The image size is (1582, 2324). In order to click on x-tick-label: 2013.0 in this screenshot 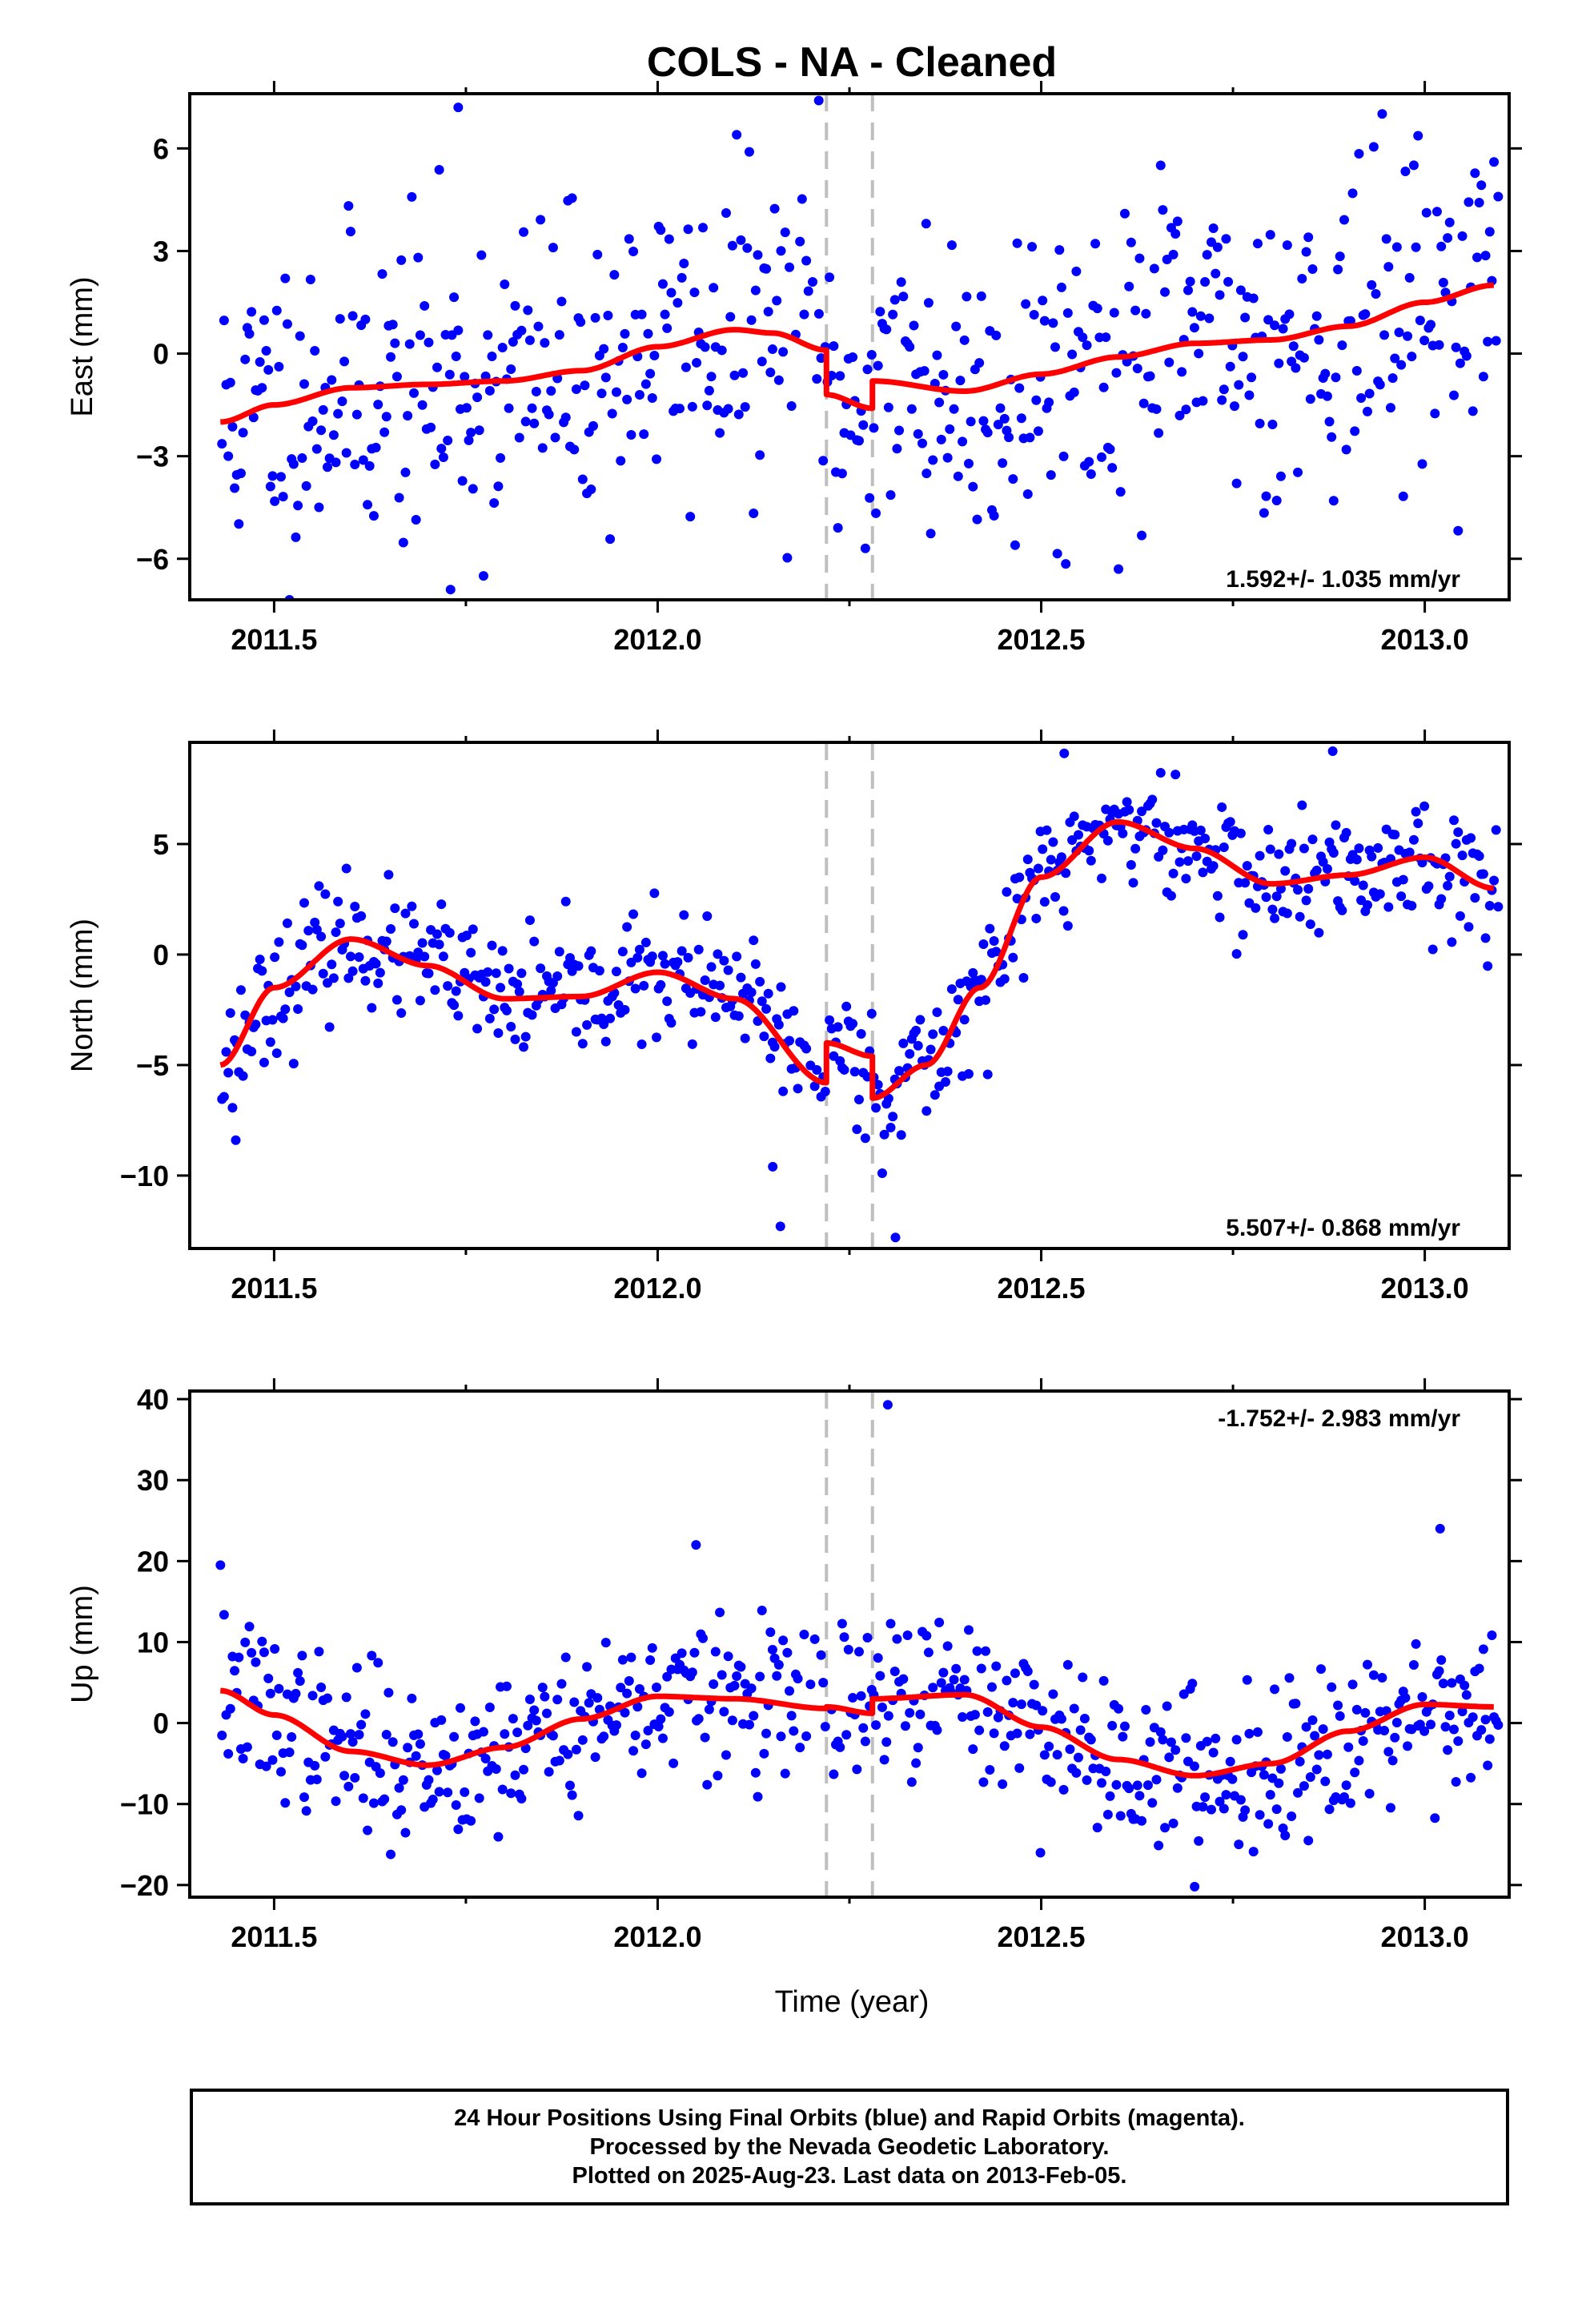, I will do `click(1425, 1936)`.